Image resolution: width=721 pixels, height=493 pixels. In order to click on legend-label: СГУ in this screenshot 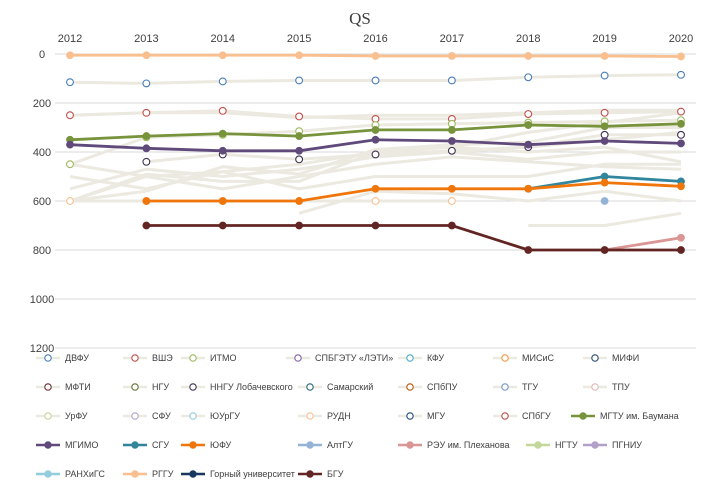, I will do `click(161, 445)`.